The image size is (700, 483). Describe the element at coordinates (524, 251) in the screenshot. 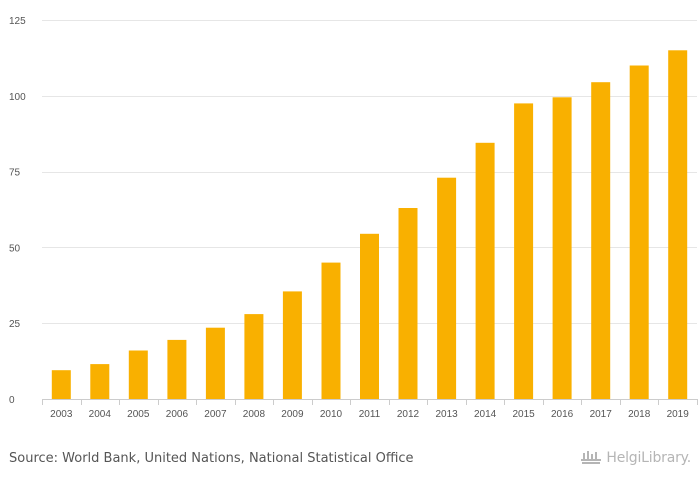

I see `bar-2015` at that location.